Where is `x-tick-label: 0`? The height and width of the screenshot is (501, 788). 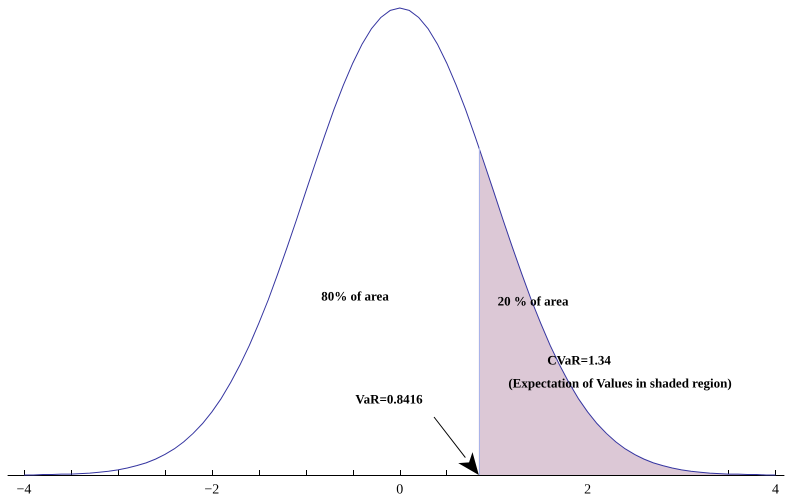 x-tick-label: 0 is located at coordinates (400, 490).